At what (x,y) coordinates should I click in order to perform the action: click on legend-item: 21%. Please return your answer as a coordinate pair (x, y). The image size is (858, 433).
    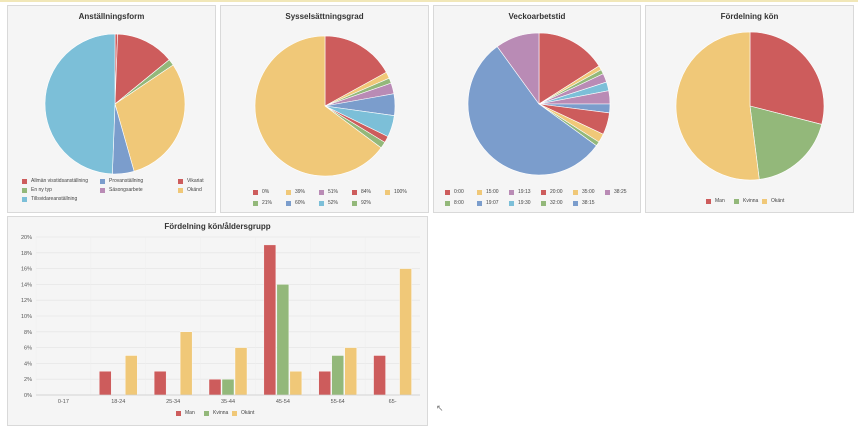
    Looking at the image, I should click on (262, 203).